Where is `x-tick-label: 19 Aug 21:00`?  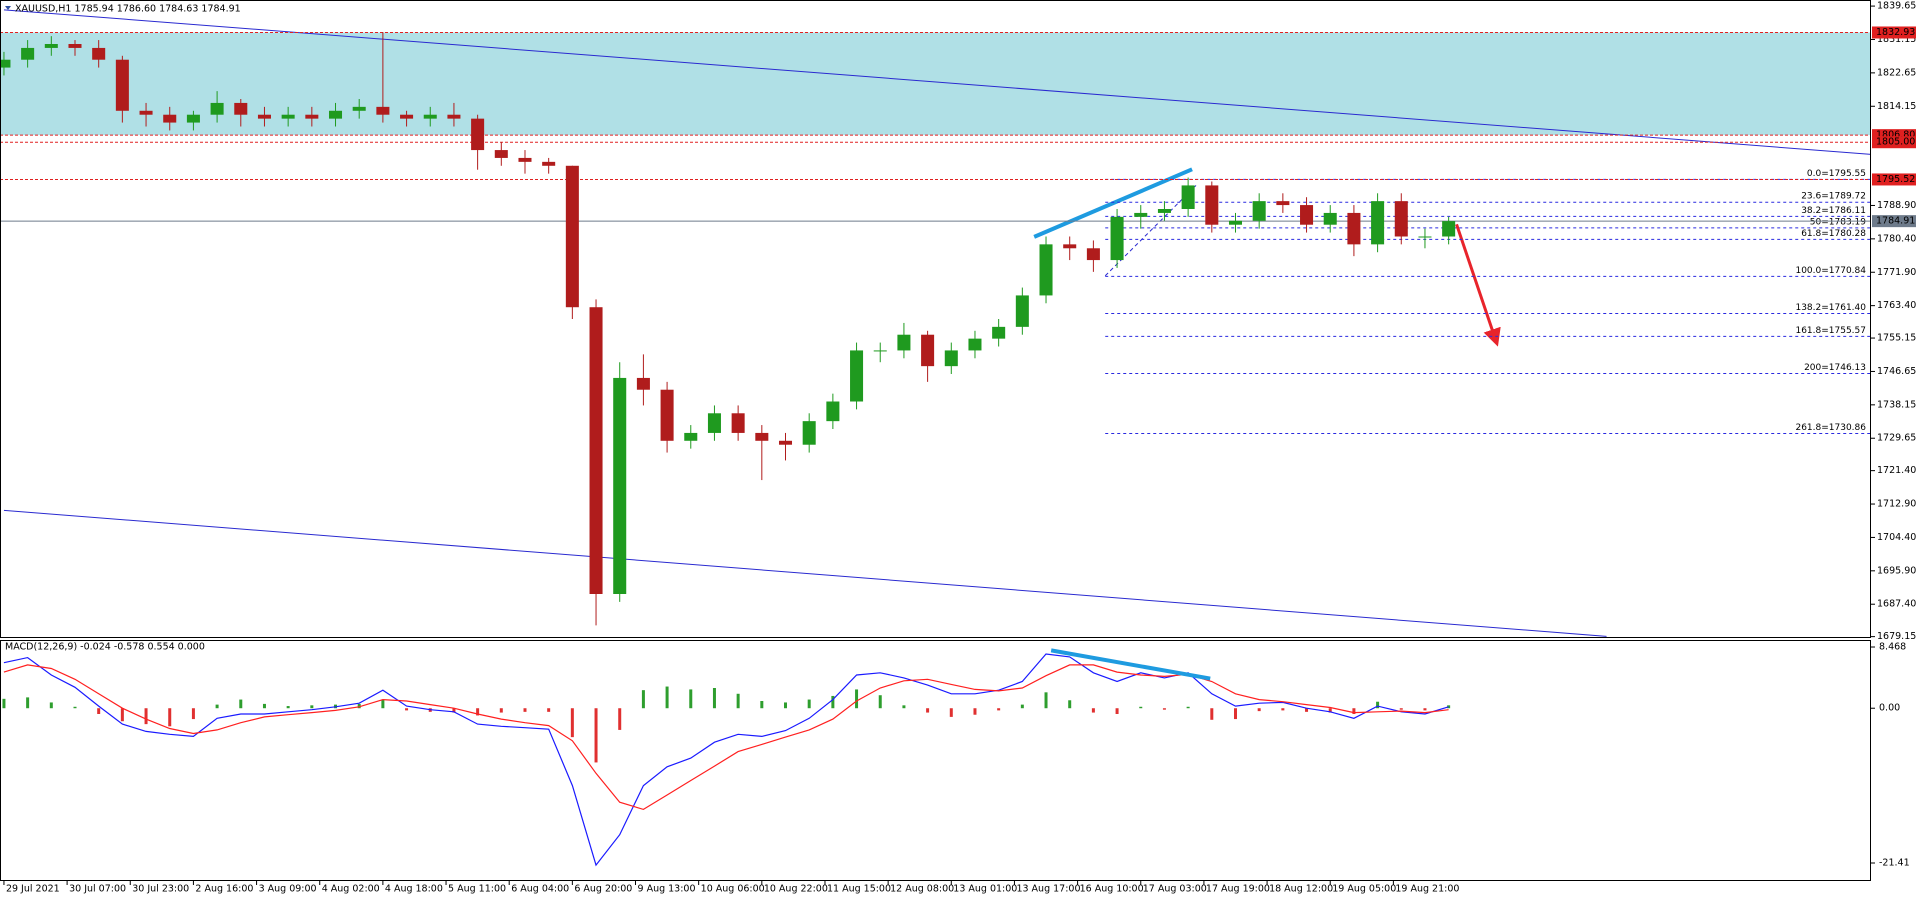 x-tick-label: 19 Aug 21:00 is located at coordinates (1427, 889).